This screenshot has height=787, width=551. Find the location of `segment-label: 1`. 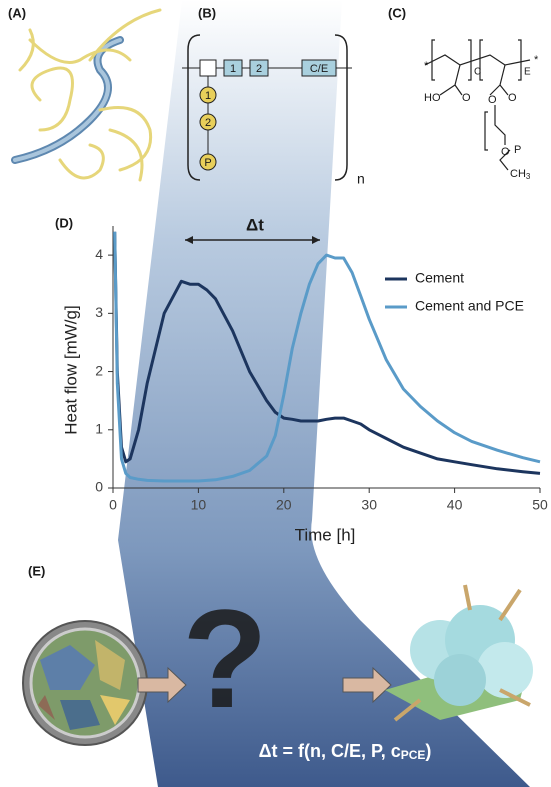

segment-label: 1 is located at coordinates (233, 69).